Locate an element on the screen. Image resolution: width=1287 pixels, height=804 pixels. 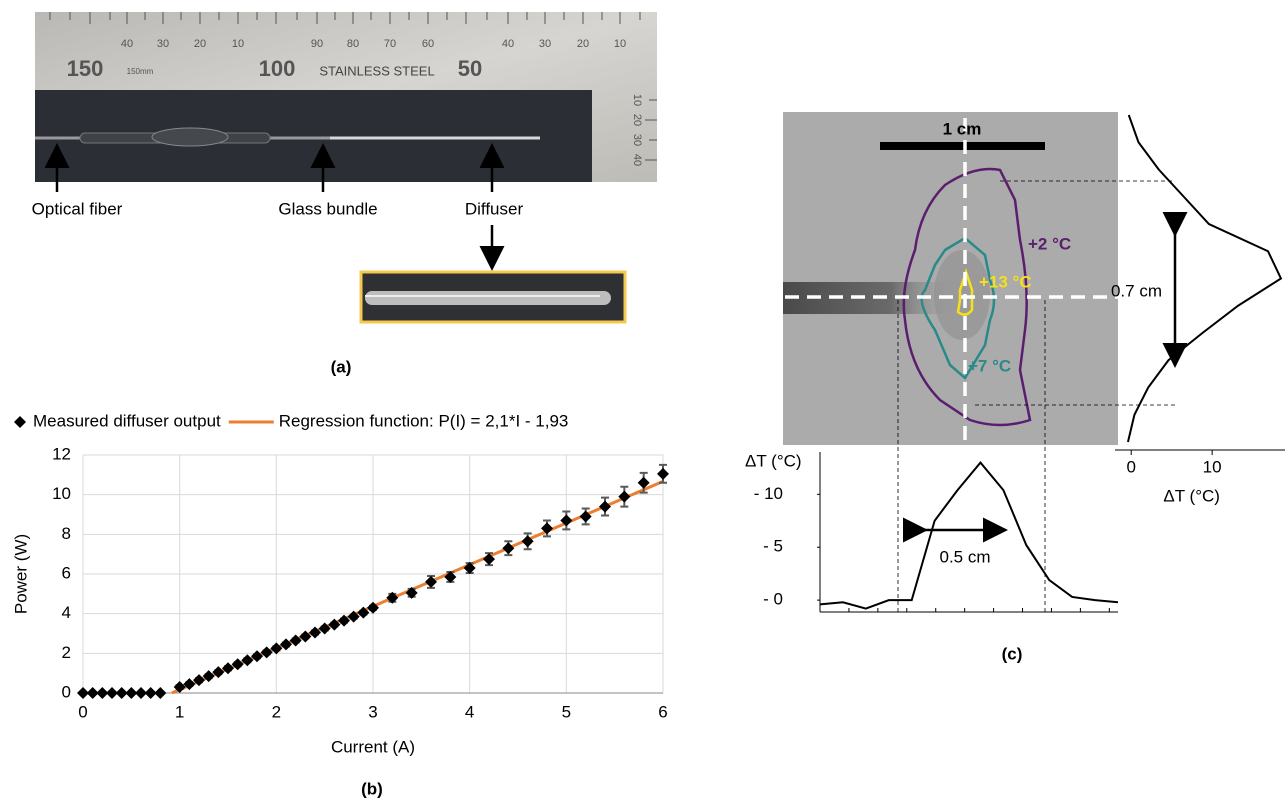
ruler-label: 90 is located at coordinates (317, 44).